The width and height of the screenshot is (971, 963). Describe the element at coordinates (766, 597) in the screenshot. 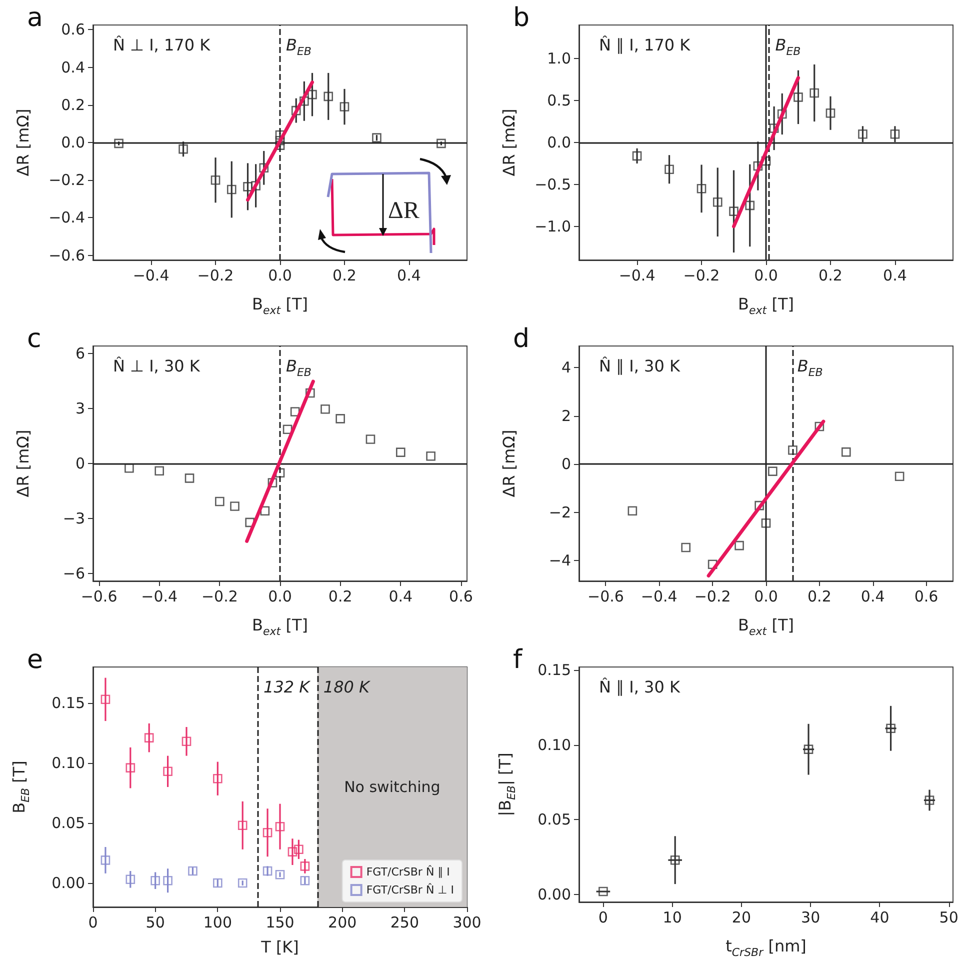

I see `x-tick-label: 0.0` at that location.